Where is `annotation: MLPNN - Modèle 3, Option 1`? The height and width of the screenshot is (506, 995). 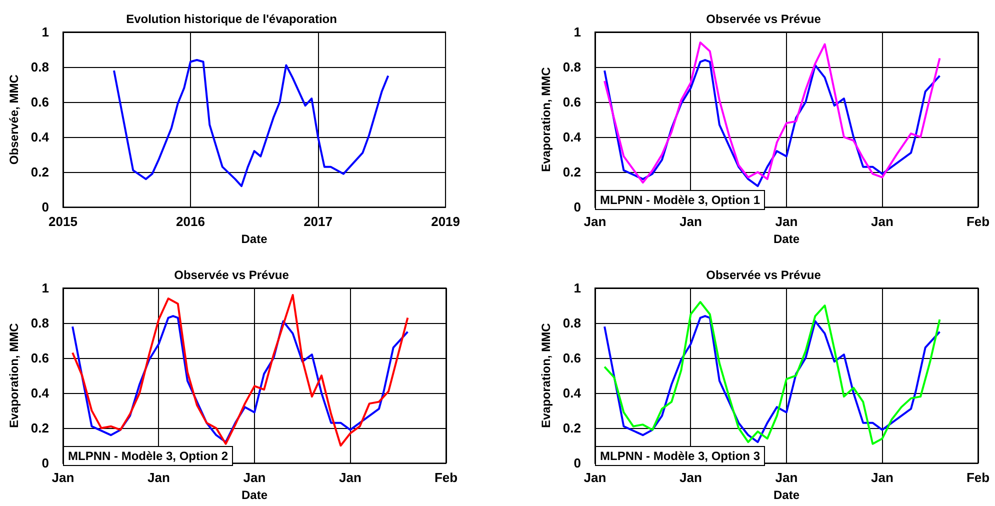
annotation: MLPNN - Modèle 3, Option 1 is located at coordinates (680, 200).